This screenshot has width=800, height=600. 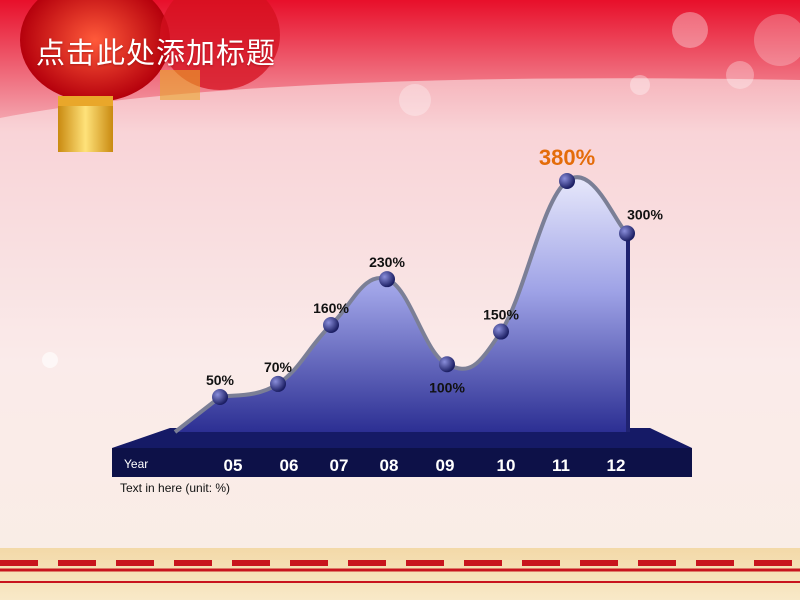 What do you see at coordinates (501, 315) in the screenshot?
I see `data-label: 150%` at bounding box center [501, 315].